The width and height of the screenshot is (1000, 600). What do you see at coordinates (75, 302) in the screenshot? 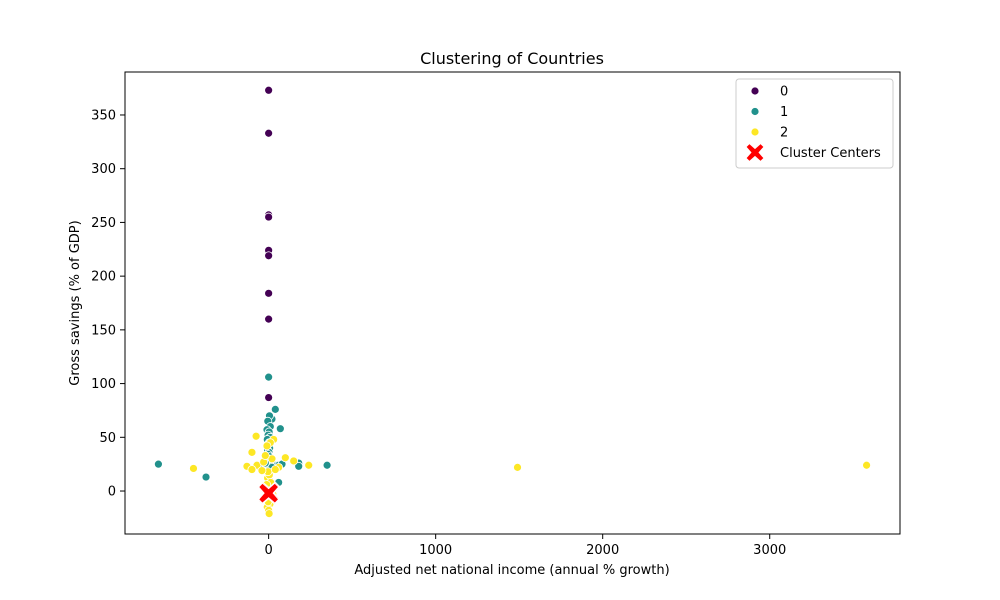
I see `y-axis-label: Gross savings (% of GDP)` at bounding box center [75, 302].